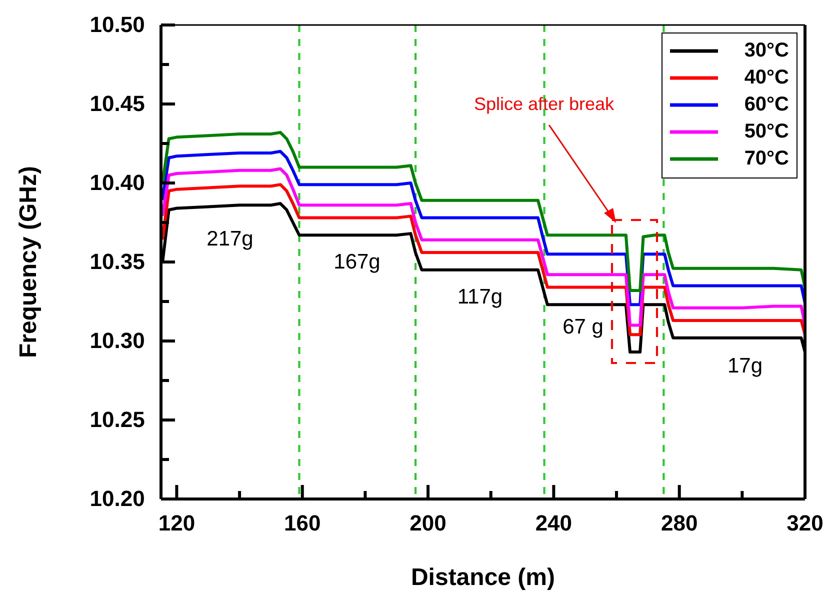  I want to click on legend-label: 60°C, so click(766, 104).